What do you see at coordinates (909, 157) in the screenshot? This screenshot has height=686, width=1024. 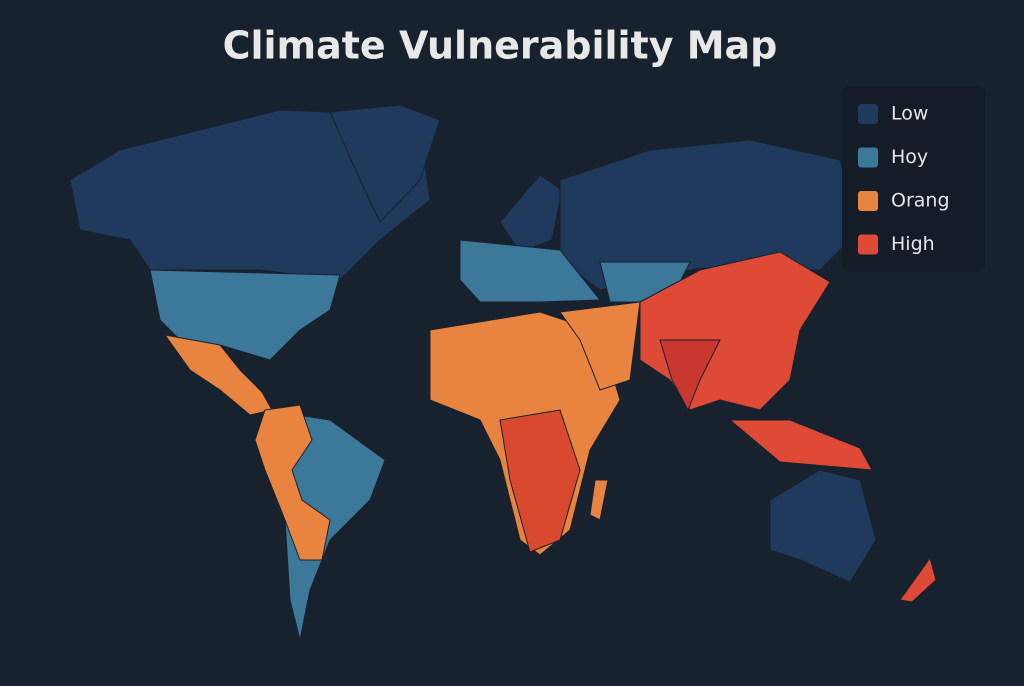 I see `legend-label: Hoy` at bounding box center [909, 157].